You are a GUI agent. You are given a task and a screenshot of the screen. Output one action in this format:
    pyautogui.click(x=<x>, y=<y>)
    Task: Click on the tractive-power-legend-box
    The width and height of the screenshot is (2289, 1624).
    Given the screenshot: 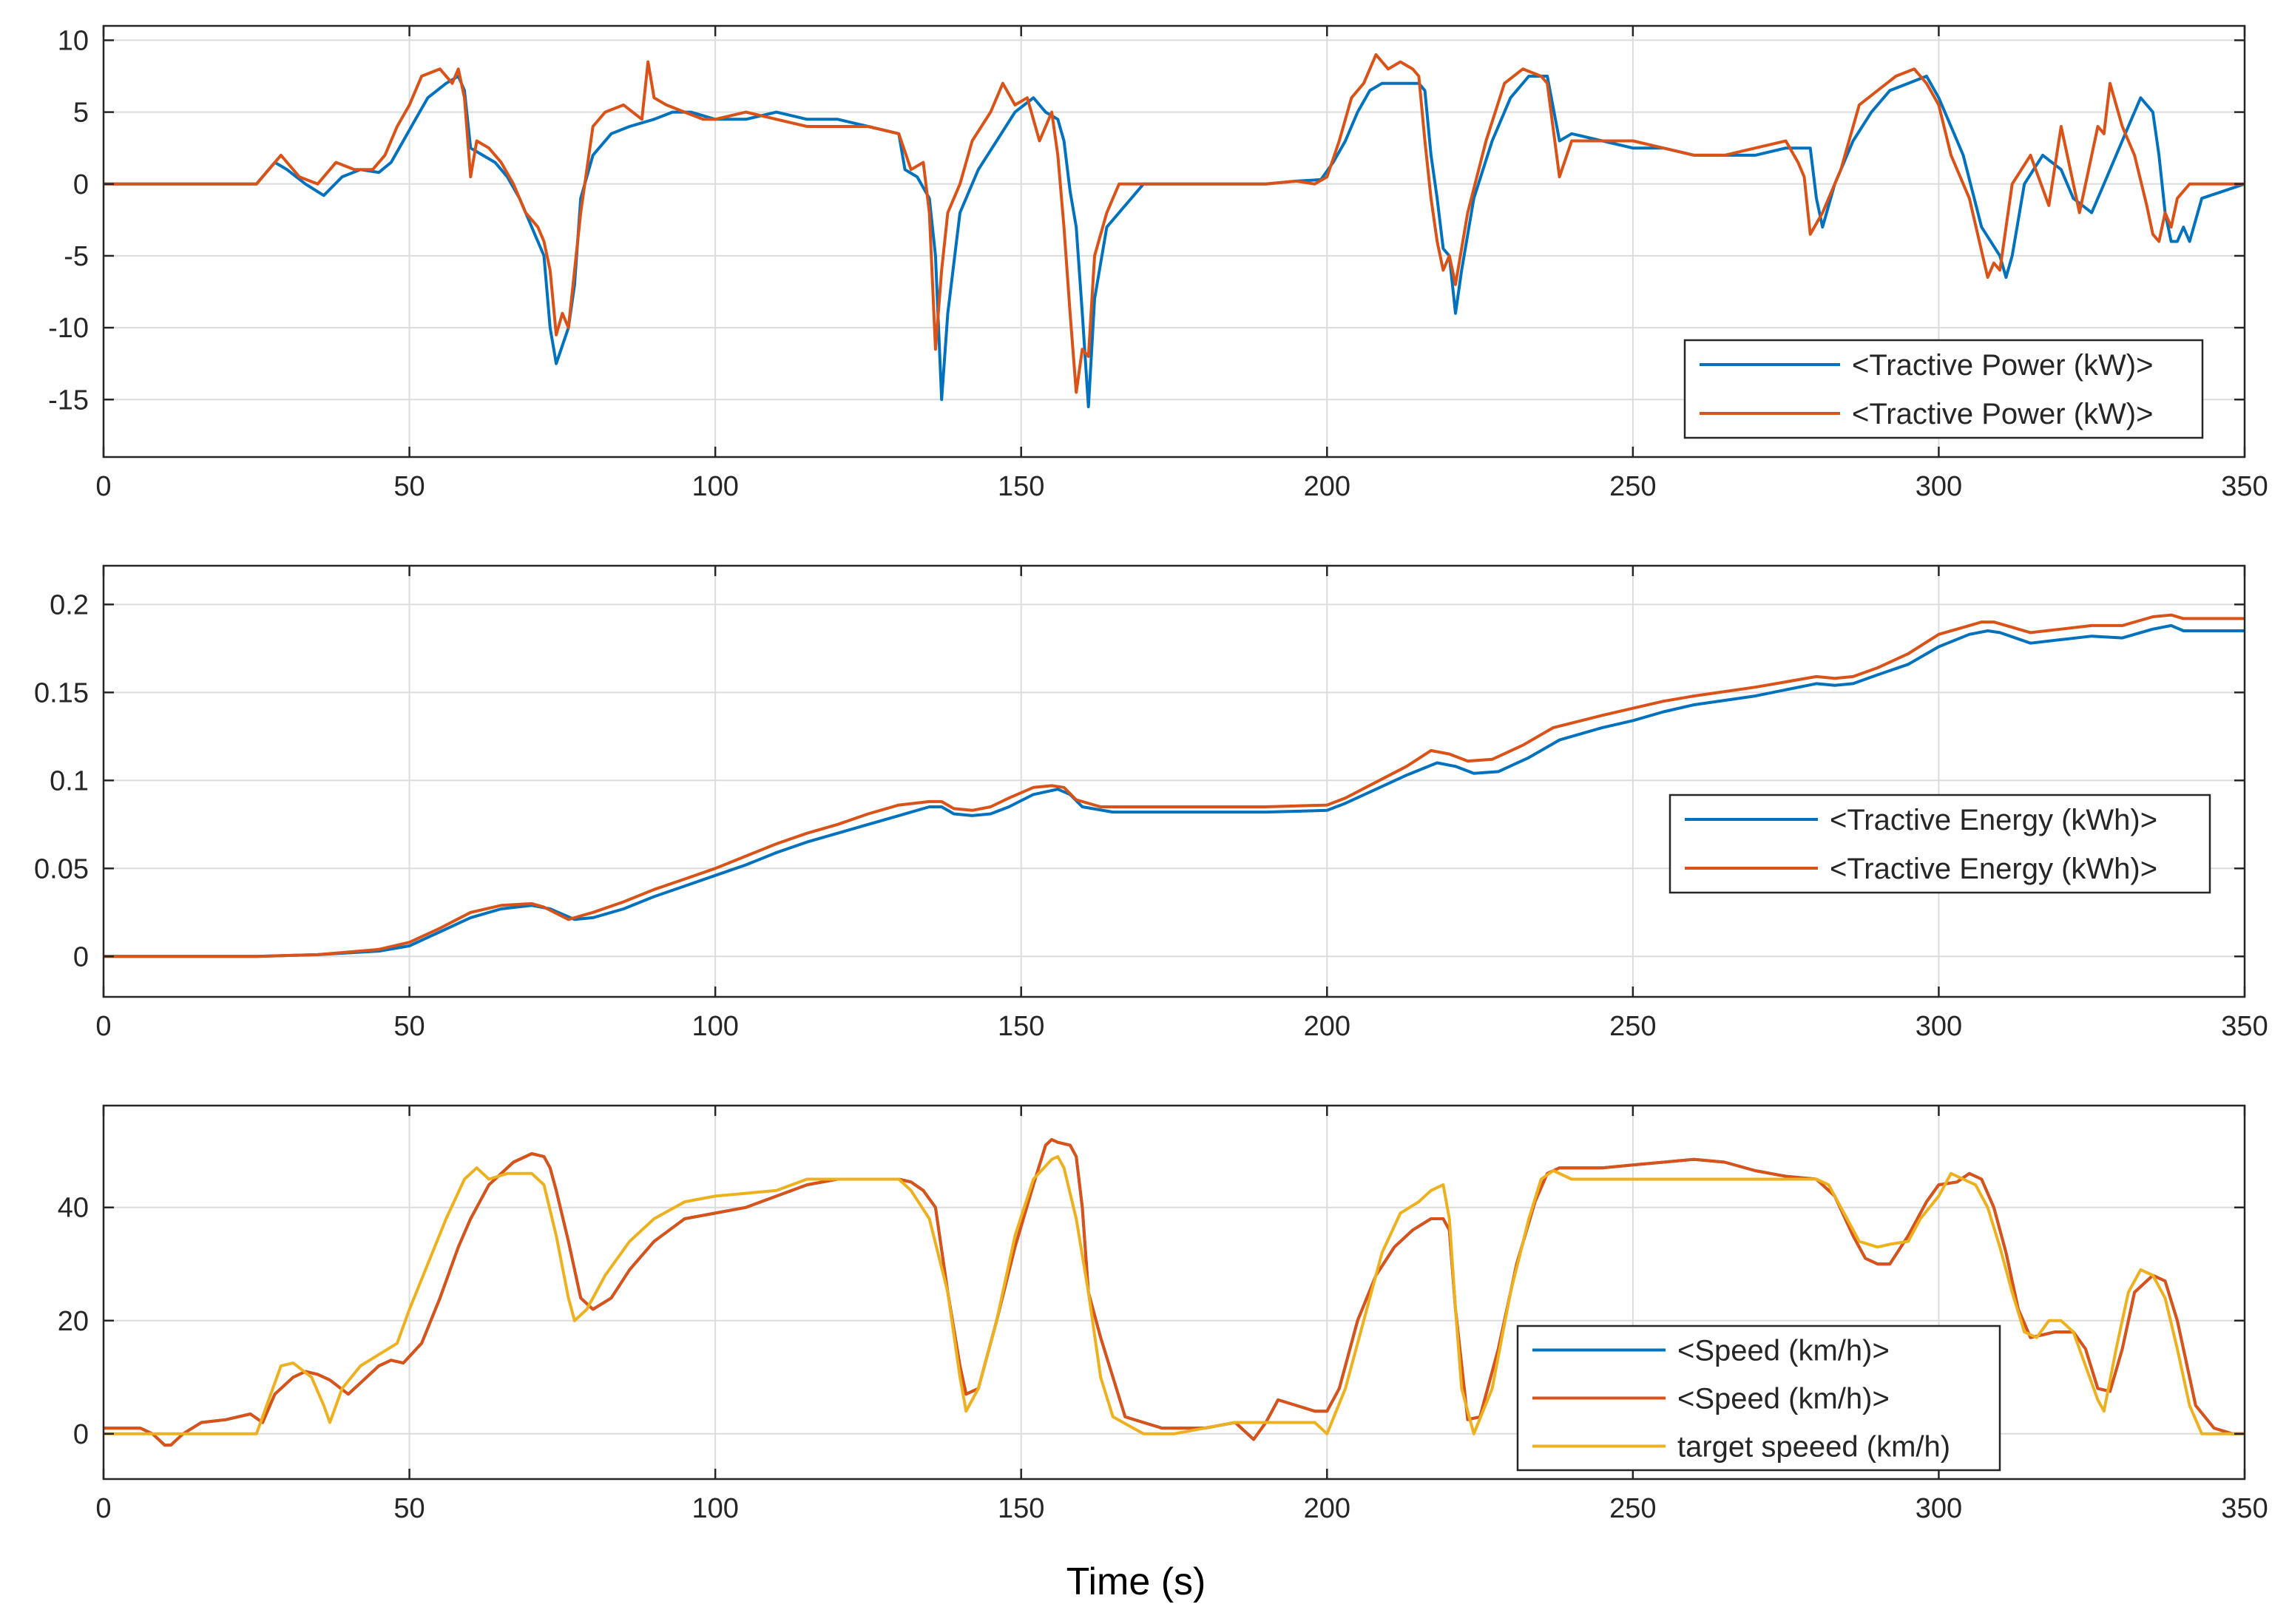 What is the action you would take?
    pyautogui.click(x=1943, y=389)
    